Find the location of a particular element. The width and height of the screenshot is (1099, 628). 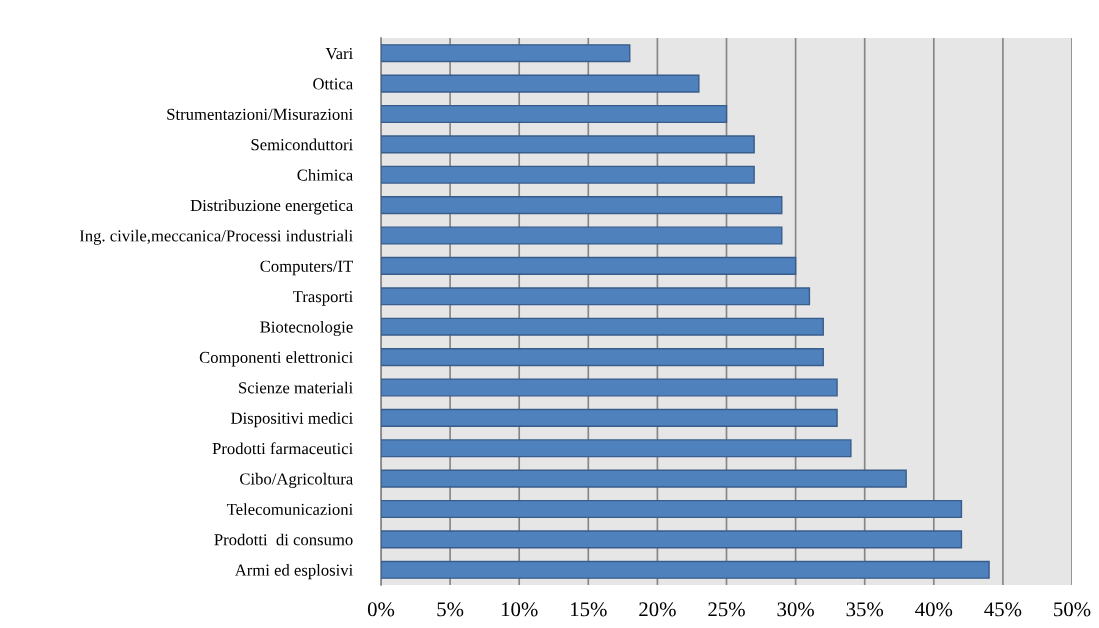

y-tick-label: Telecomunicazioni is located at coordinates (289, 509).